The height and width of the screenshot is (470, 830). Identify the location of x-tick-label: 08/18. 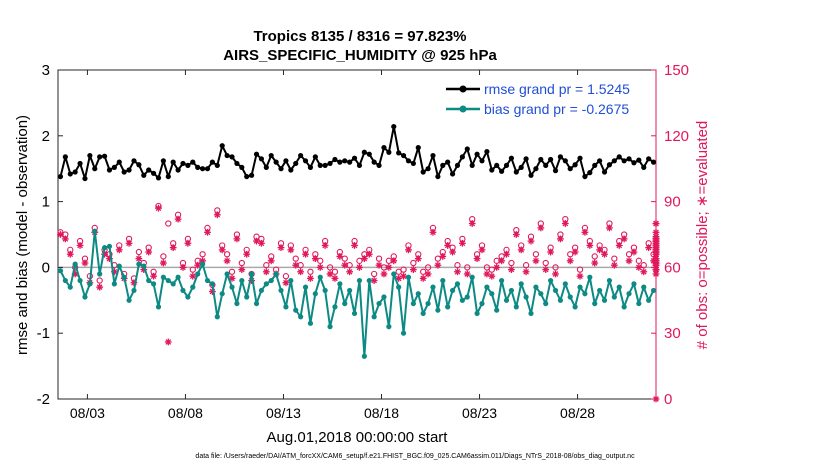
(381, 413).